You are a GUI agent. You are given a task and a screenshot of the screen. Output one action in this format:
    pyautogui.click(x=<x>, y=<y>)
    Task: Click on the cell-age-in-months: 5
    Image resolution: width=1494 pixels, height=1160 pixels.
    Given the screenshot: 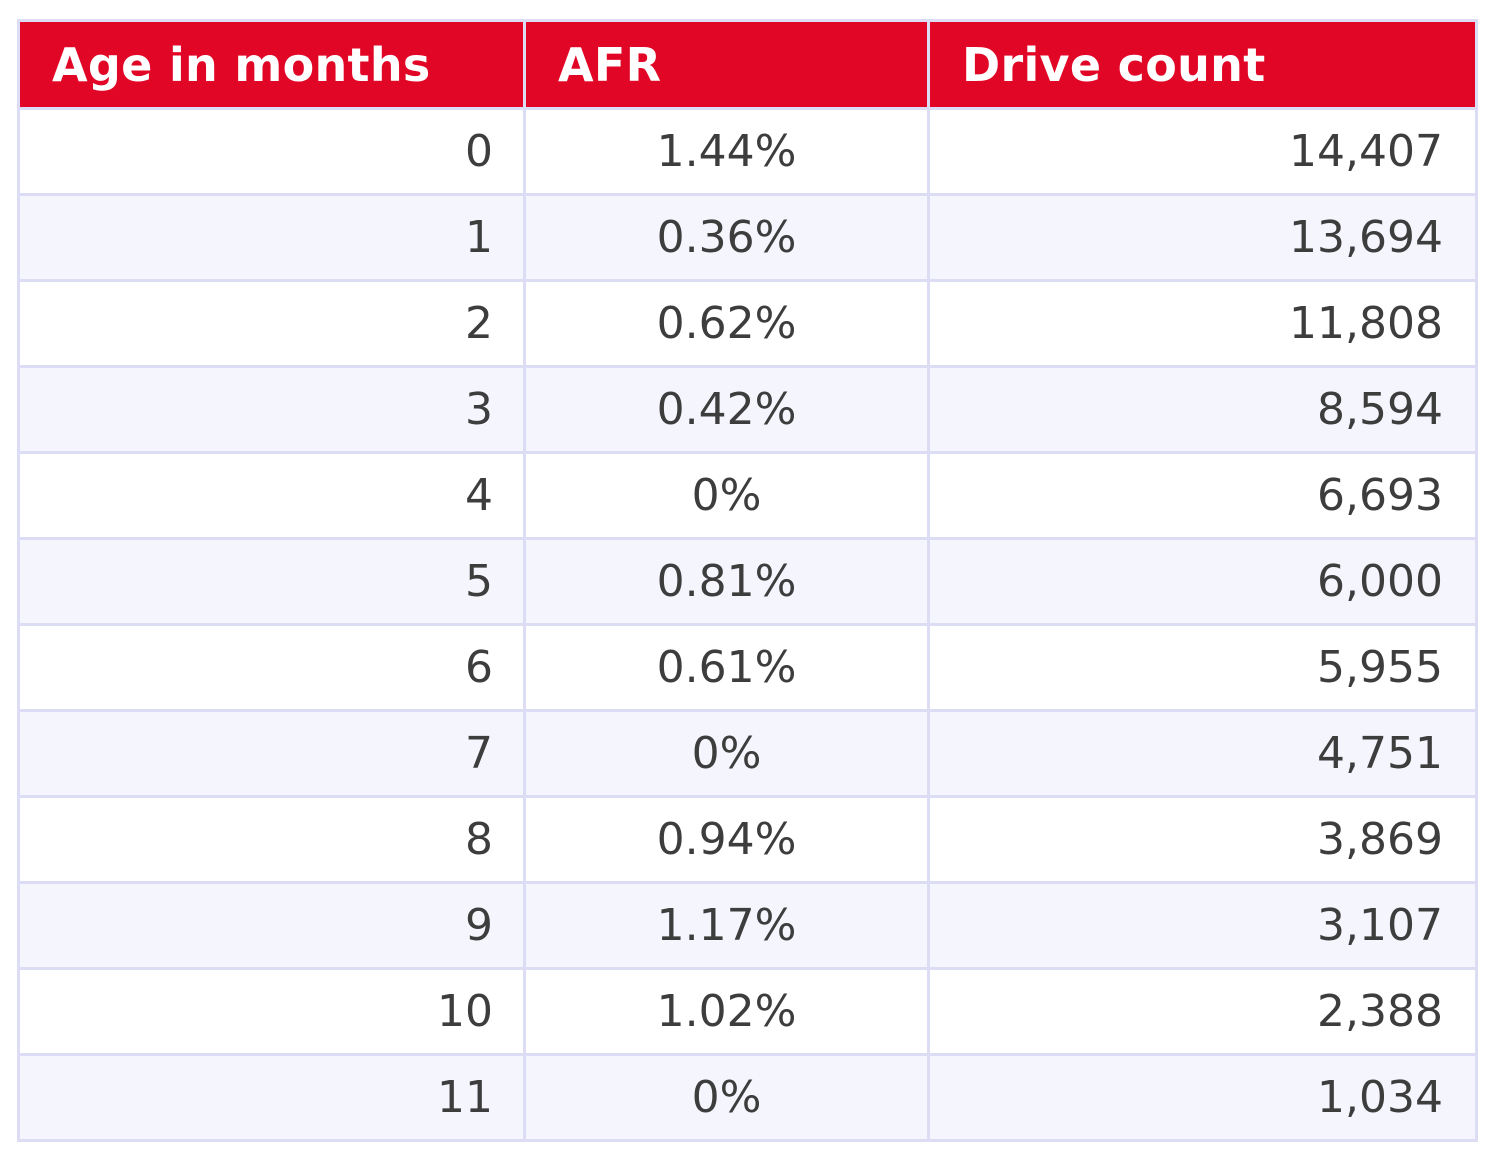 What is the action you would take?
    pyautogui.click(x=271, y=581)
    